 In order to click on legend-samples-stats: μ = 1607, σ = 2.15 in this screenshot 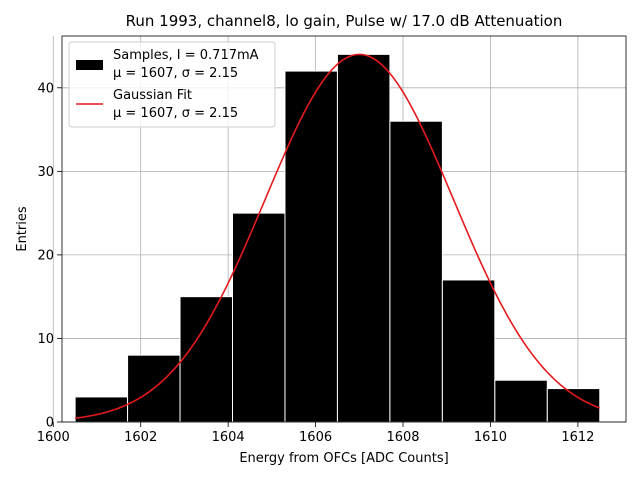, I will do `click(175, 73)`.